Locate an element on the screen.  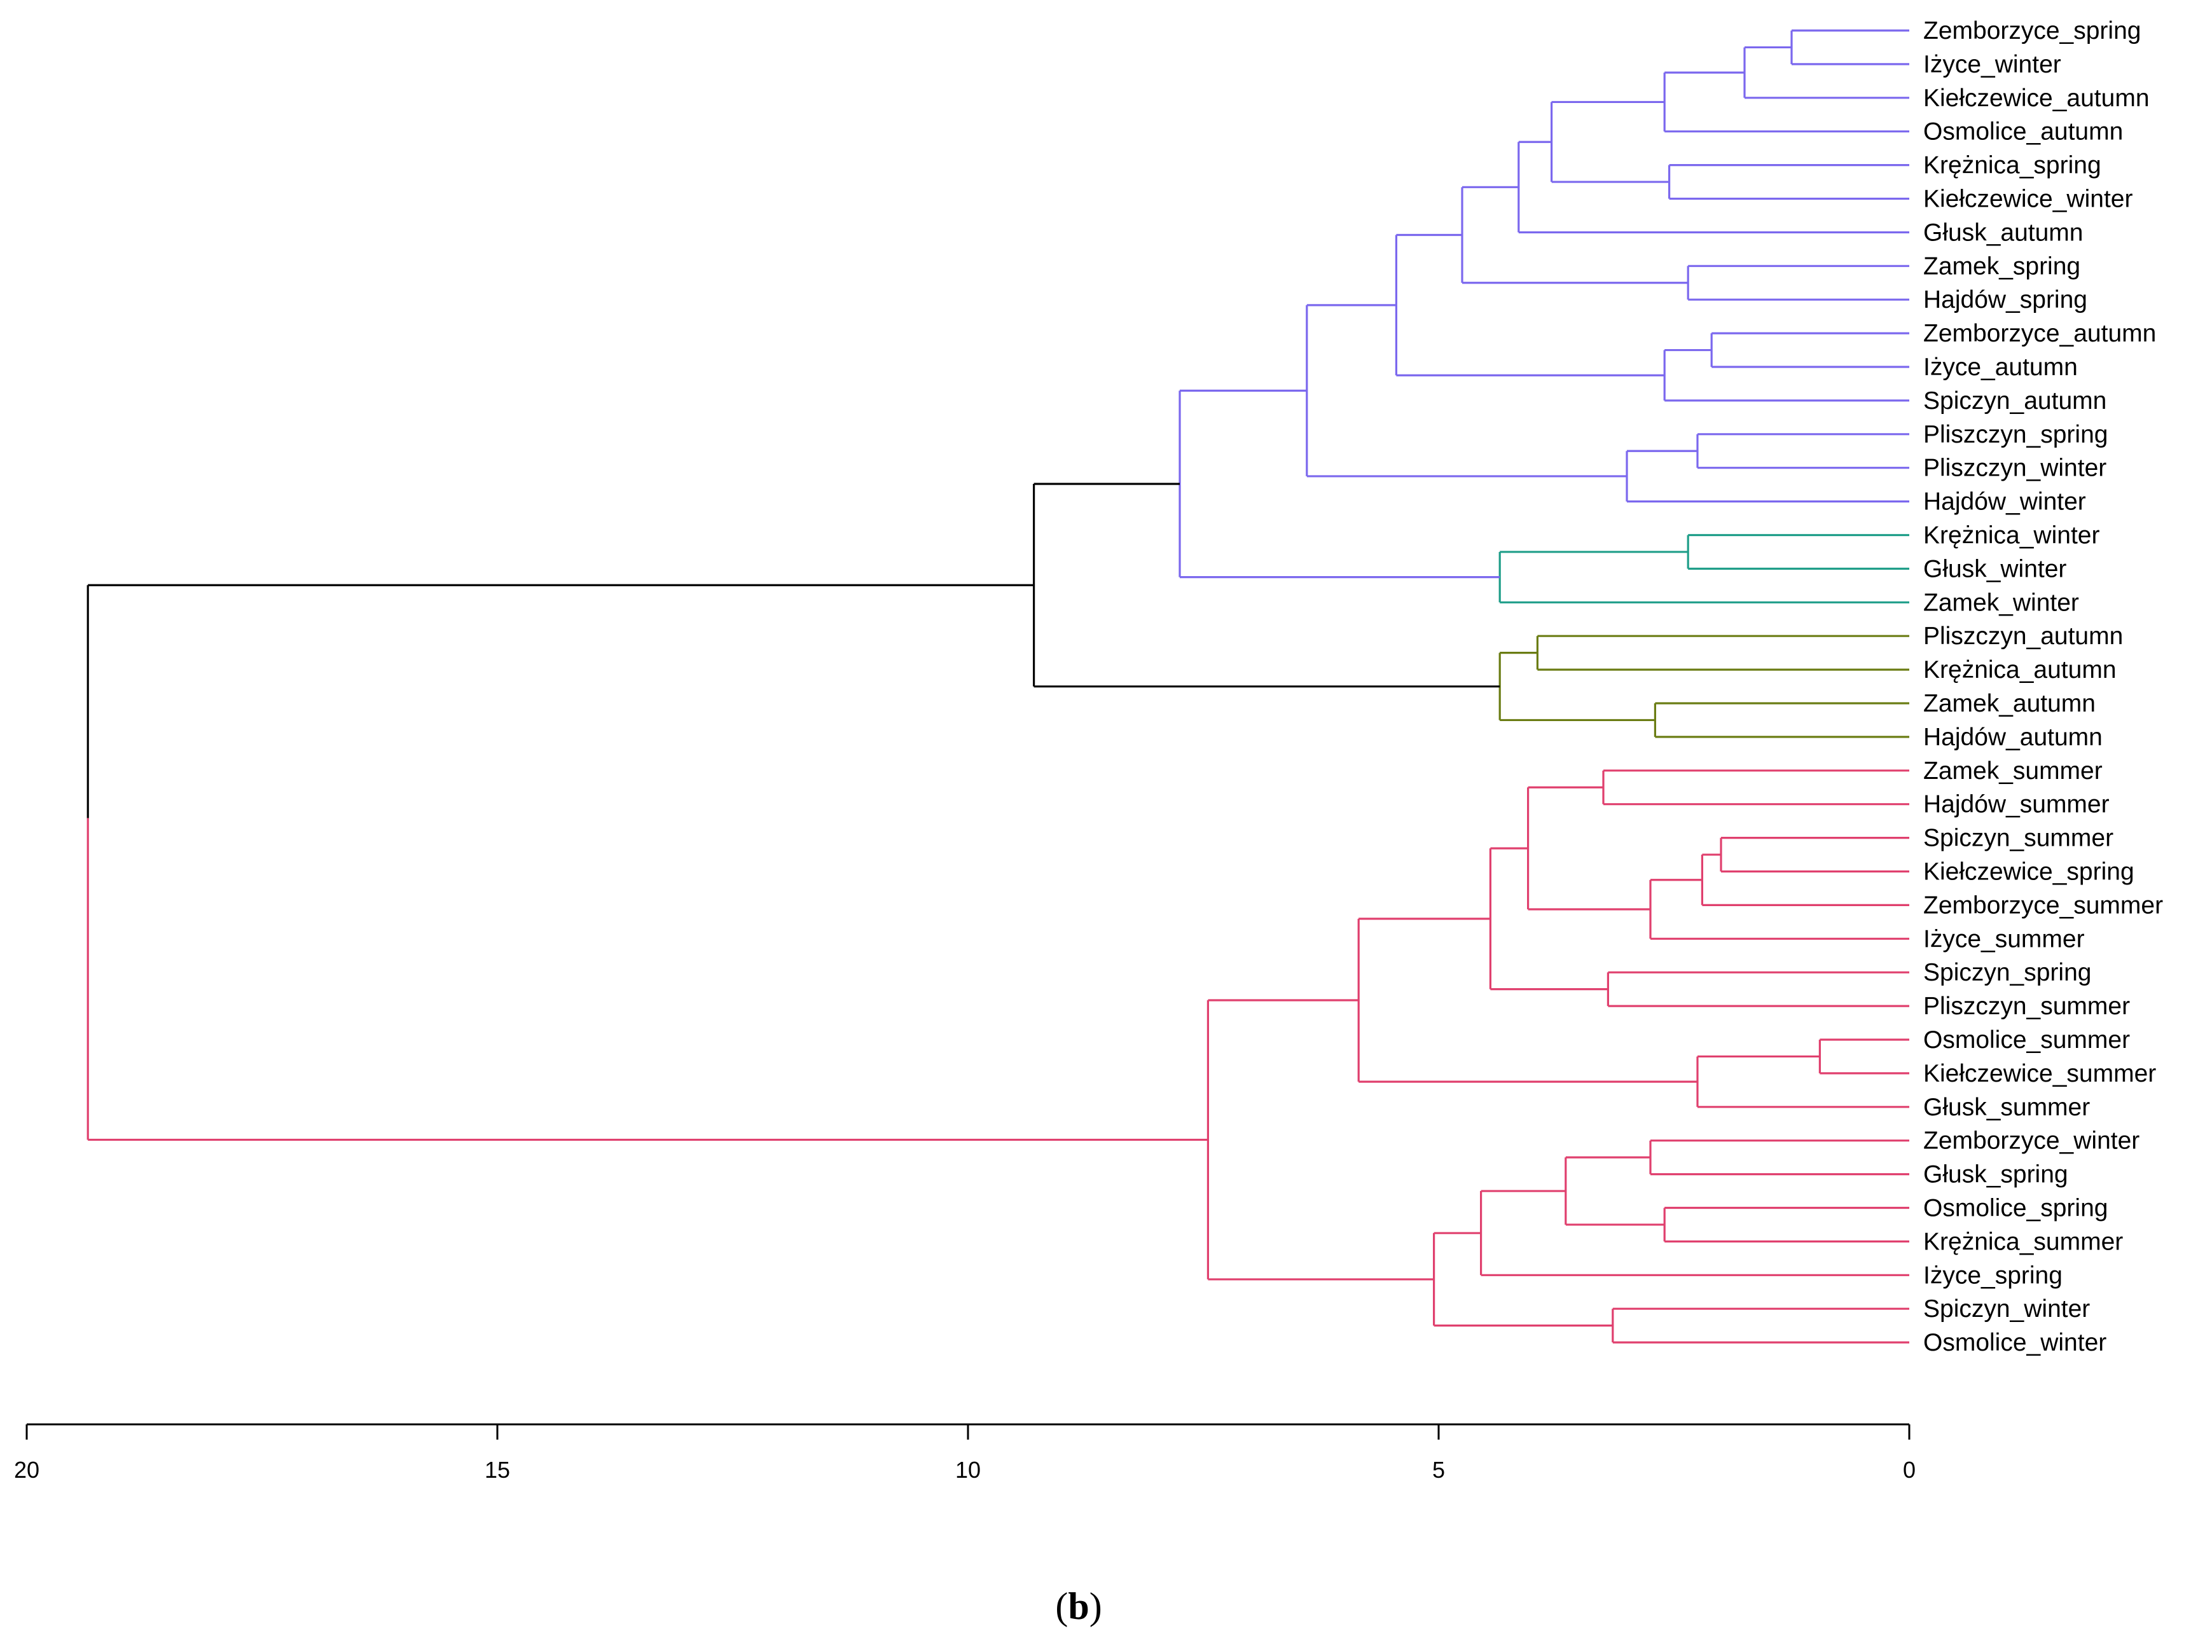
leaf-label: Krężnica_summer is located at coordinates (2023, 1242).